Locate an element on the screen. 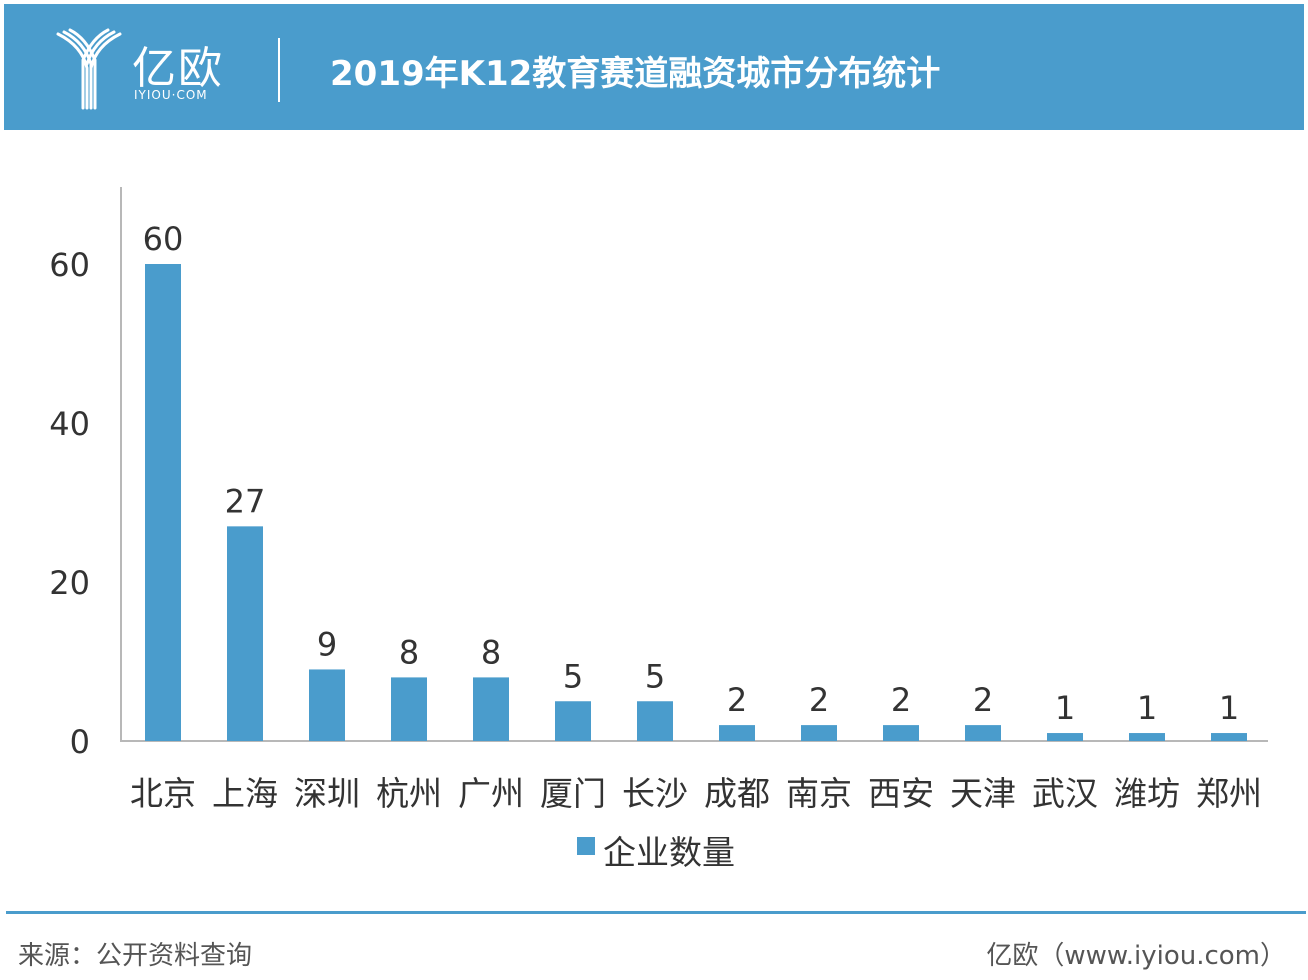 This screenshot has height=980, width=1308. x-tick-label: 杭州 is located at coordinates (409, 793).